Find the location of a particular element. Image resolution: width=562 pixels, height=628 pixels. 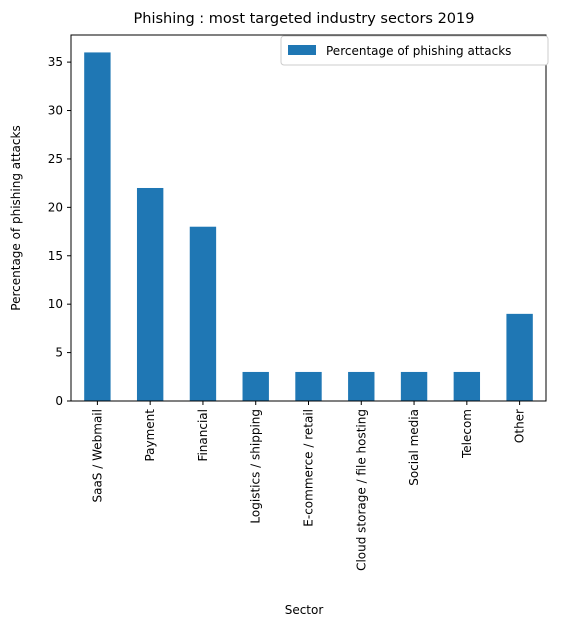

y-tick-label: 35 is located at coordinates (55, 62).